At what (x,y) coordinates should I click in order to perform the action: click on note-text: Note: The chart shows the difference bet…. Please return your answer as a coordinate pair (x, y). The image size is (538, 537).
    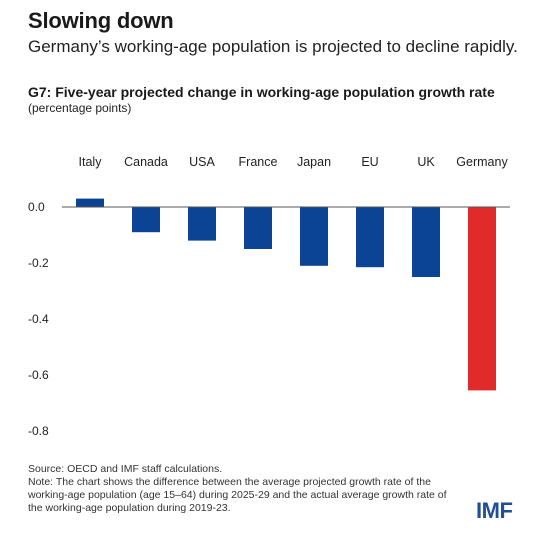
    Looking at the image, I should click on (237, 495).